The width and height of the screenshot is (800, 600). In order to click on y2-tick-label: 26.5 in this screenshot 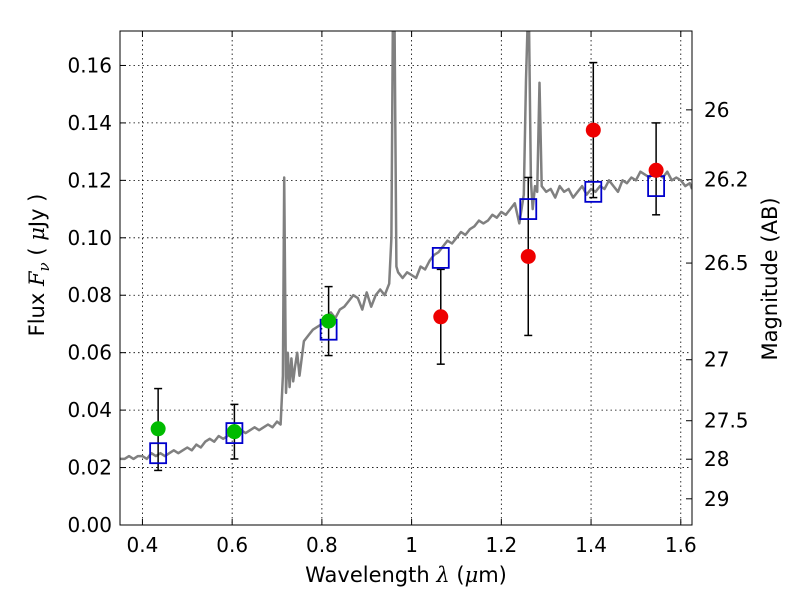, I will do `click(726, 263)`.